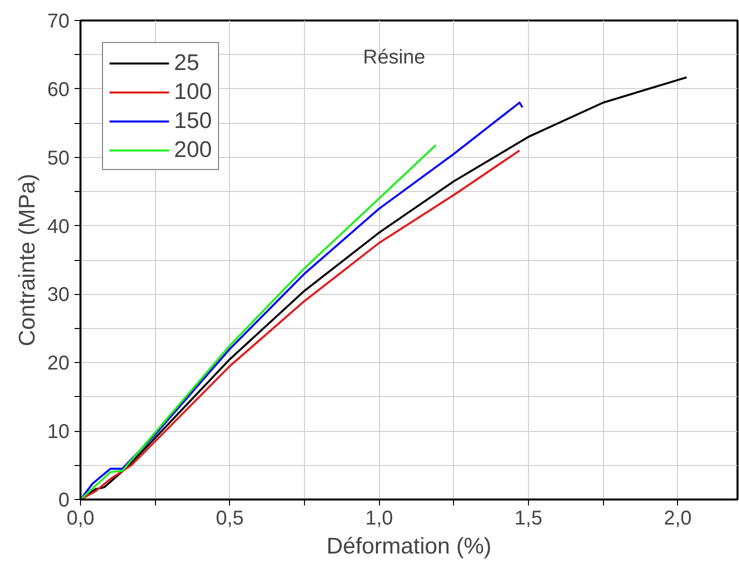  I want to click on legend-label: 100, so click(193, 91).